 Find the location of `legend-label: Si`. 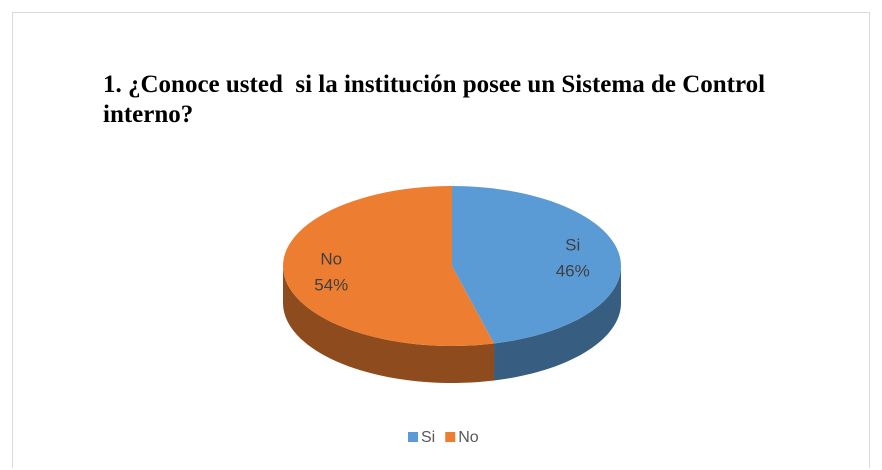

legend-label: Si is located at coordinates (428, 437).